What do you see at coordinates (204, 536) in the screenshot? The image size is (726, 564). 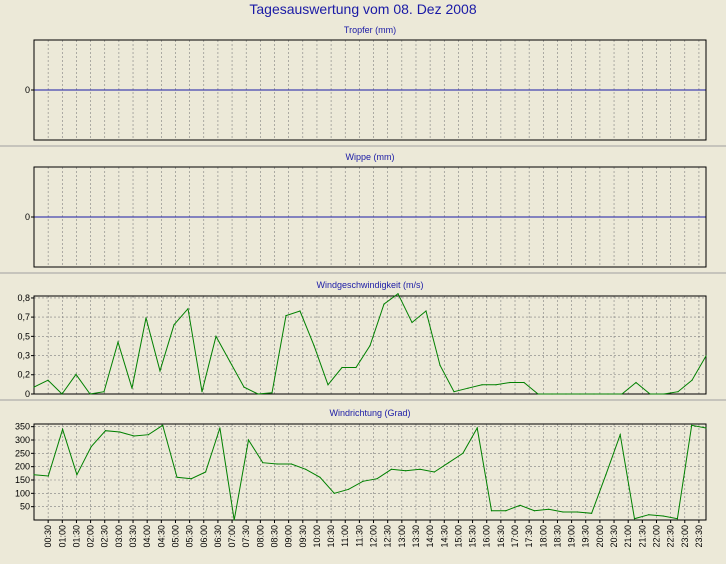 I see `x-tick-label: 06:00` at bounding box center [204, 536].